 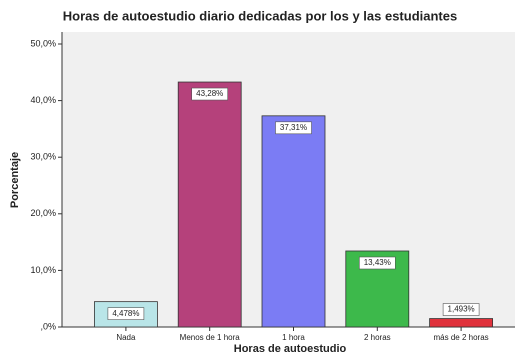 I want to click on x-tick-label: Nada, so click(x=126, y=337).